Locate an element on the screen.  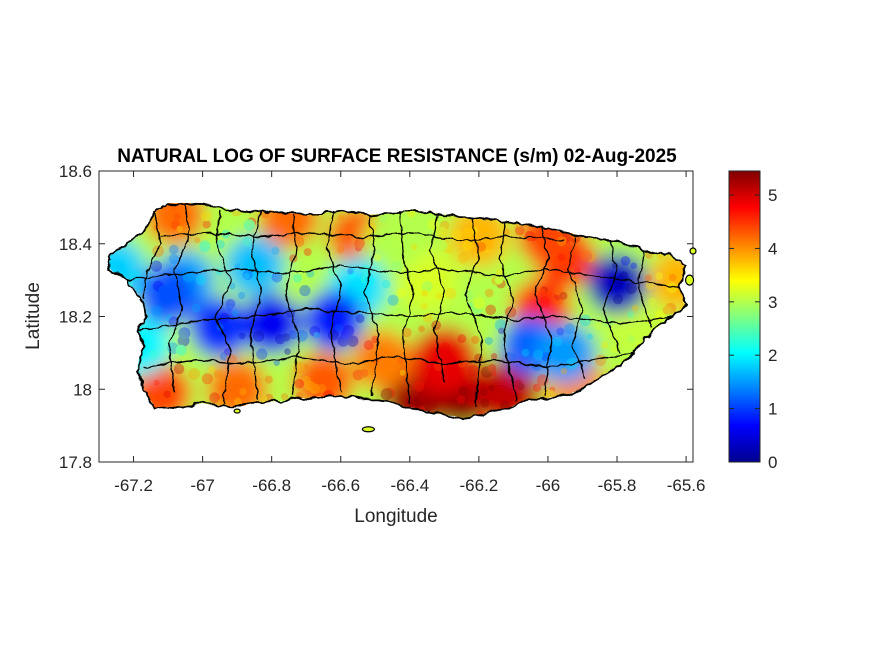
y-tick-label-1: 18 is located at coordinates (82, 389).